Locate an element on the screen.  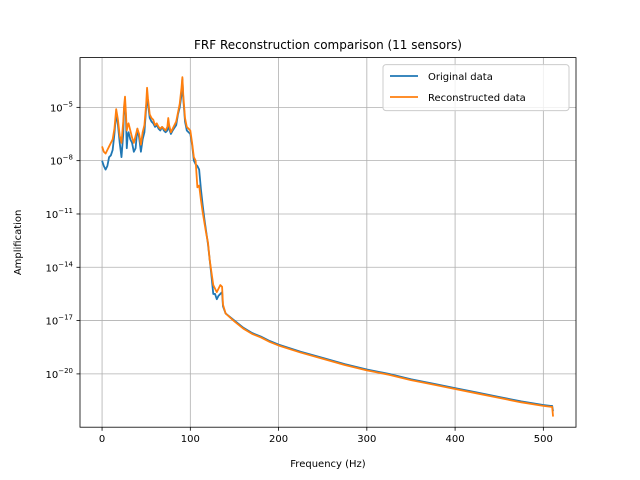
y-tick-label: 10⁻⁸ is located at coordinates (61, 161).